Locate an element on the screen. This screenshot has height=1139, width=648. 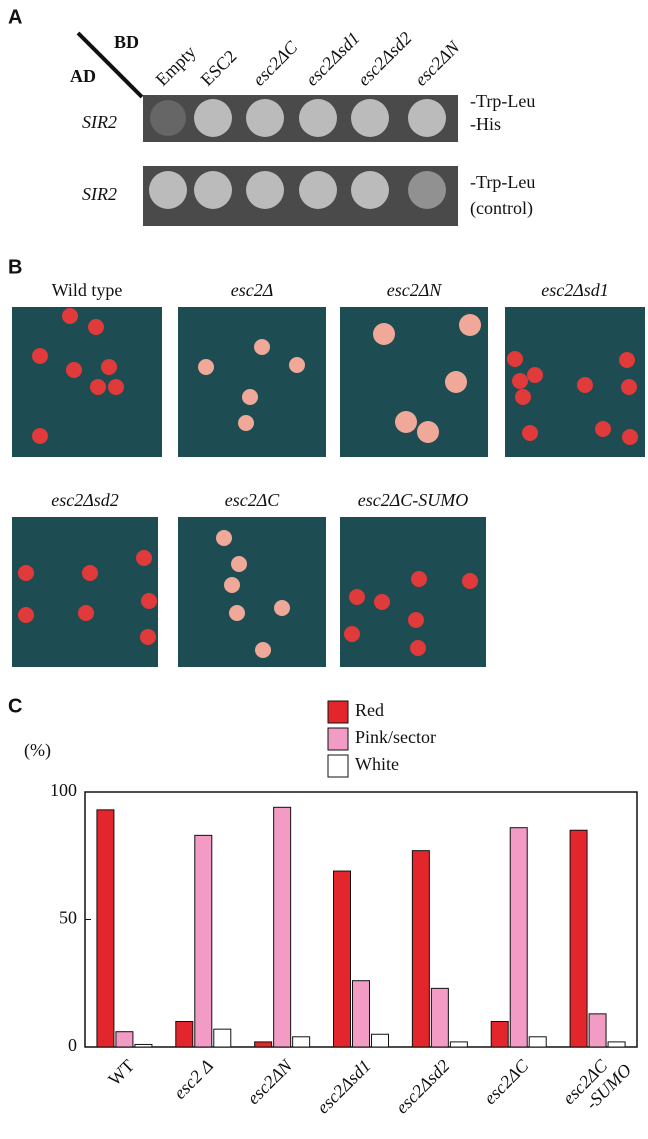
plate-label: esc2Δ is located at coordinates (252, 290).